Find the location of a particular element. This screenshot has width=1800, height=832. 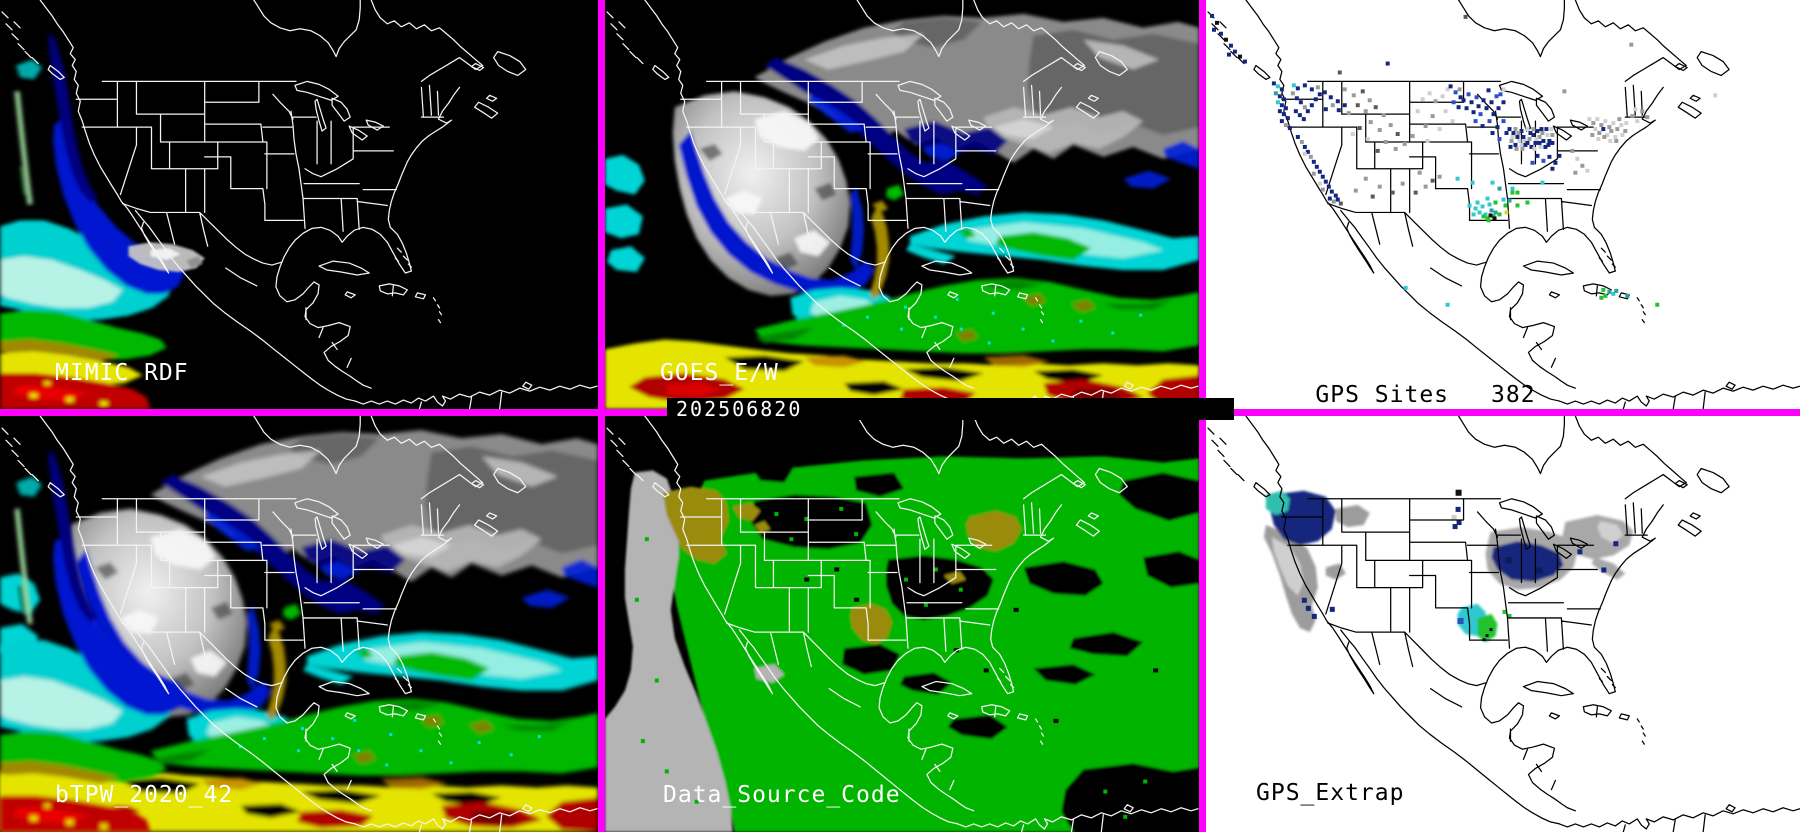

gps-site-markers is located at coordinates (1463, 160).